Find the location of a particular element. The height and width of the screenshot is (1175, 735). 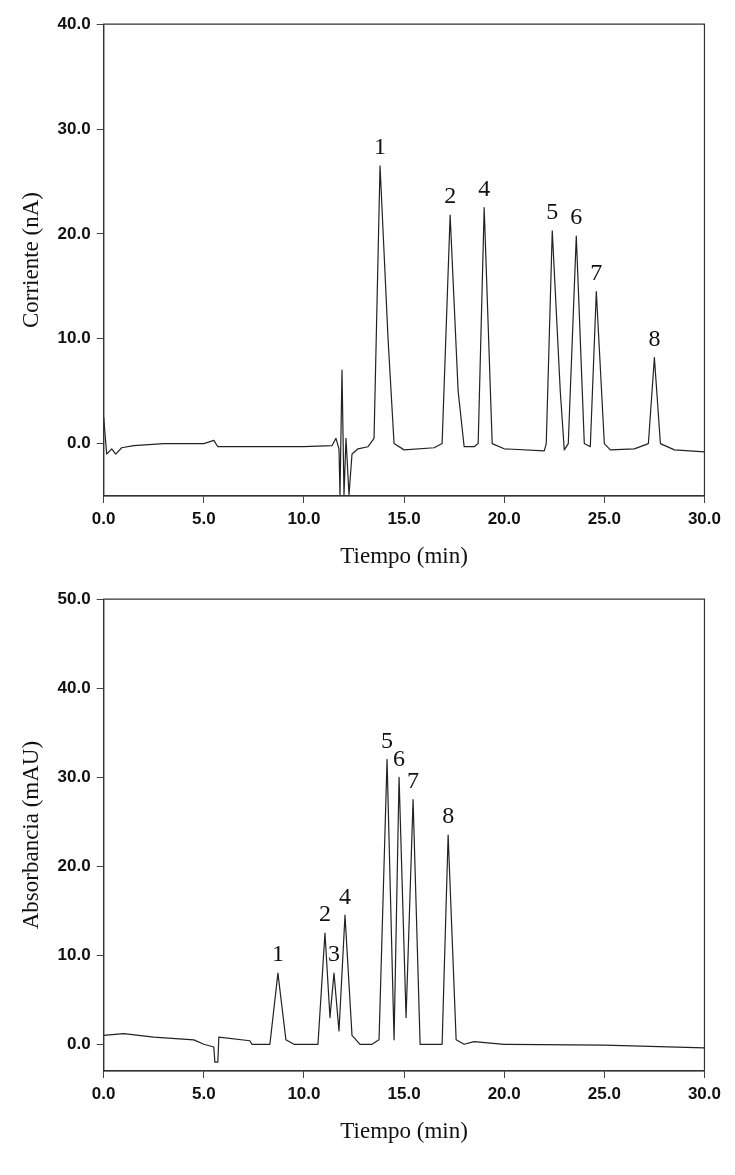

annotation: 3 is located at coordinates (333, 953).